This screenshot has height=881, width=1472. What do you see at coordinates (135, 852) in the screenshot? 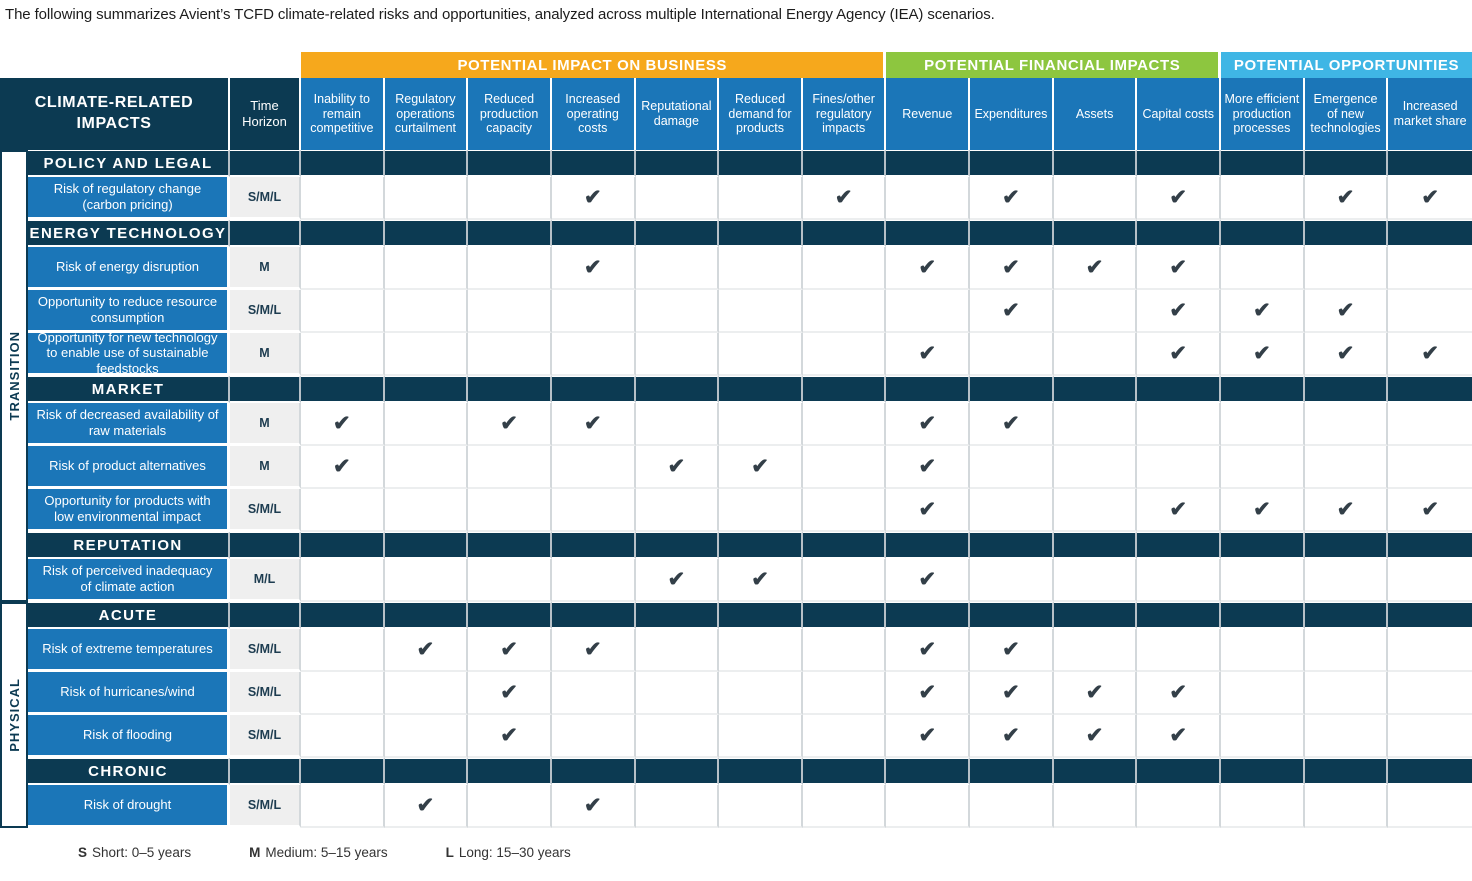
I see `legend-short: S Short: 0–5 years` at bounding box center [135, 852].